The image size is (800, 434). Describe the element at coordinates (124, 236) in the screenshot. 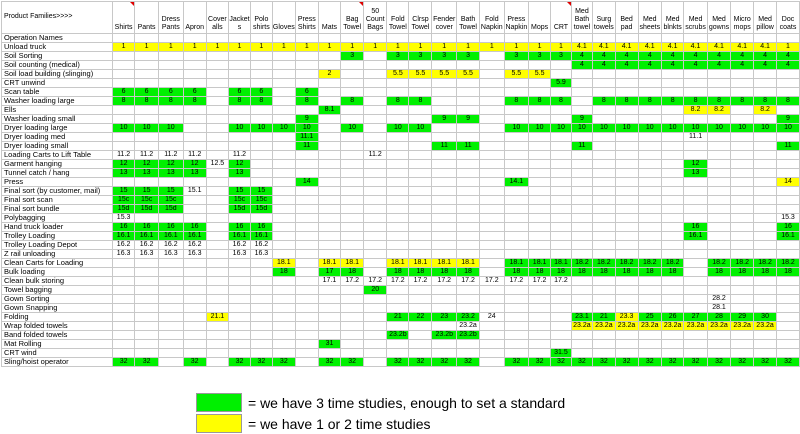

I see `study-cell: 16.1` at that location.